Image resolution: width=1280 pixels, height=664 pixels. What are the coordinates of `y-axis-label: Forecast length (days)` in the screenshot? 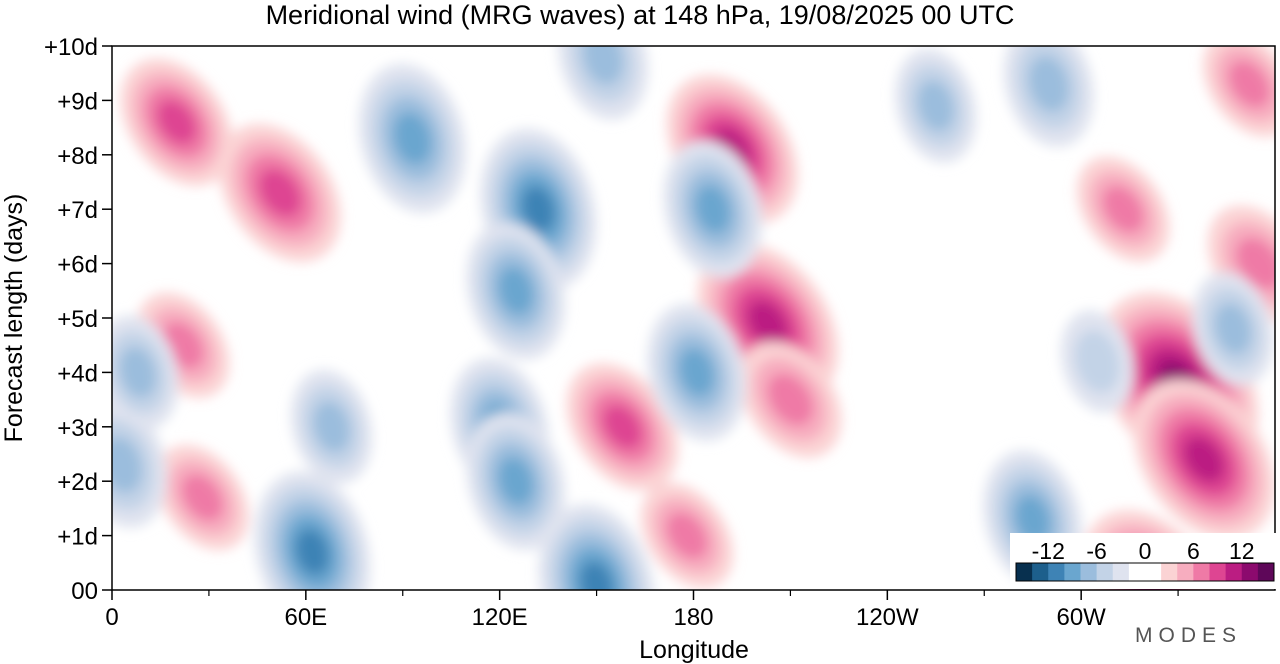 It's located at (14, 318).